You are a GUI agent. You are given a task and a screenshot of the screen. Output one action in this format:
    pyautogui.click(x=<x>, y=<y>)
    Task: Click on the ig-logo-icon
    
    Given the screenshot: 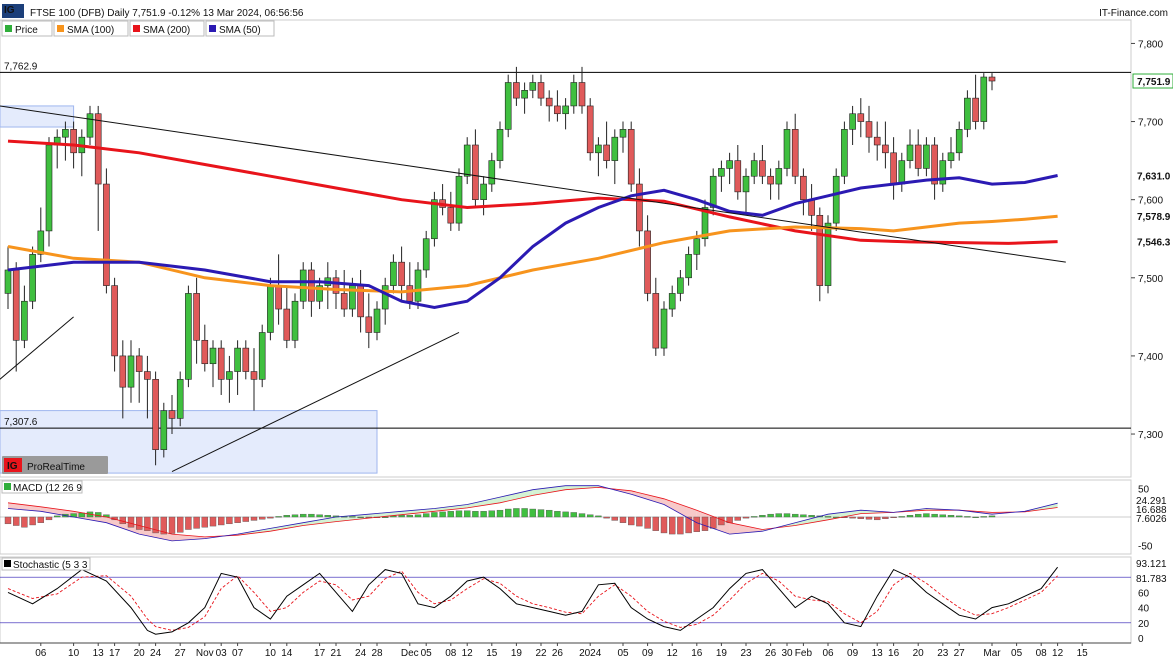 What is the action you would take?
    pyautogui.click(x=13, y=11)
    